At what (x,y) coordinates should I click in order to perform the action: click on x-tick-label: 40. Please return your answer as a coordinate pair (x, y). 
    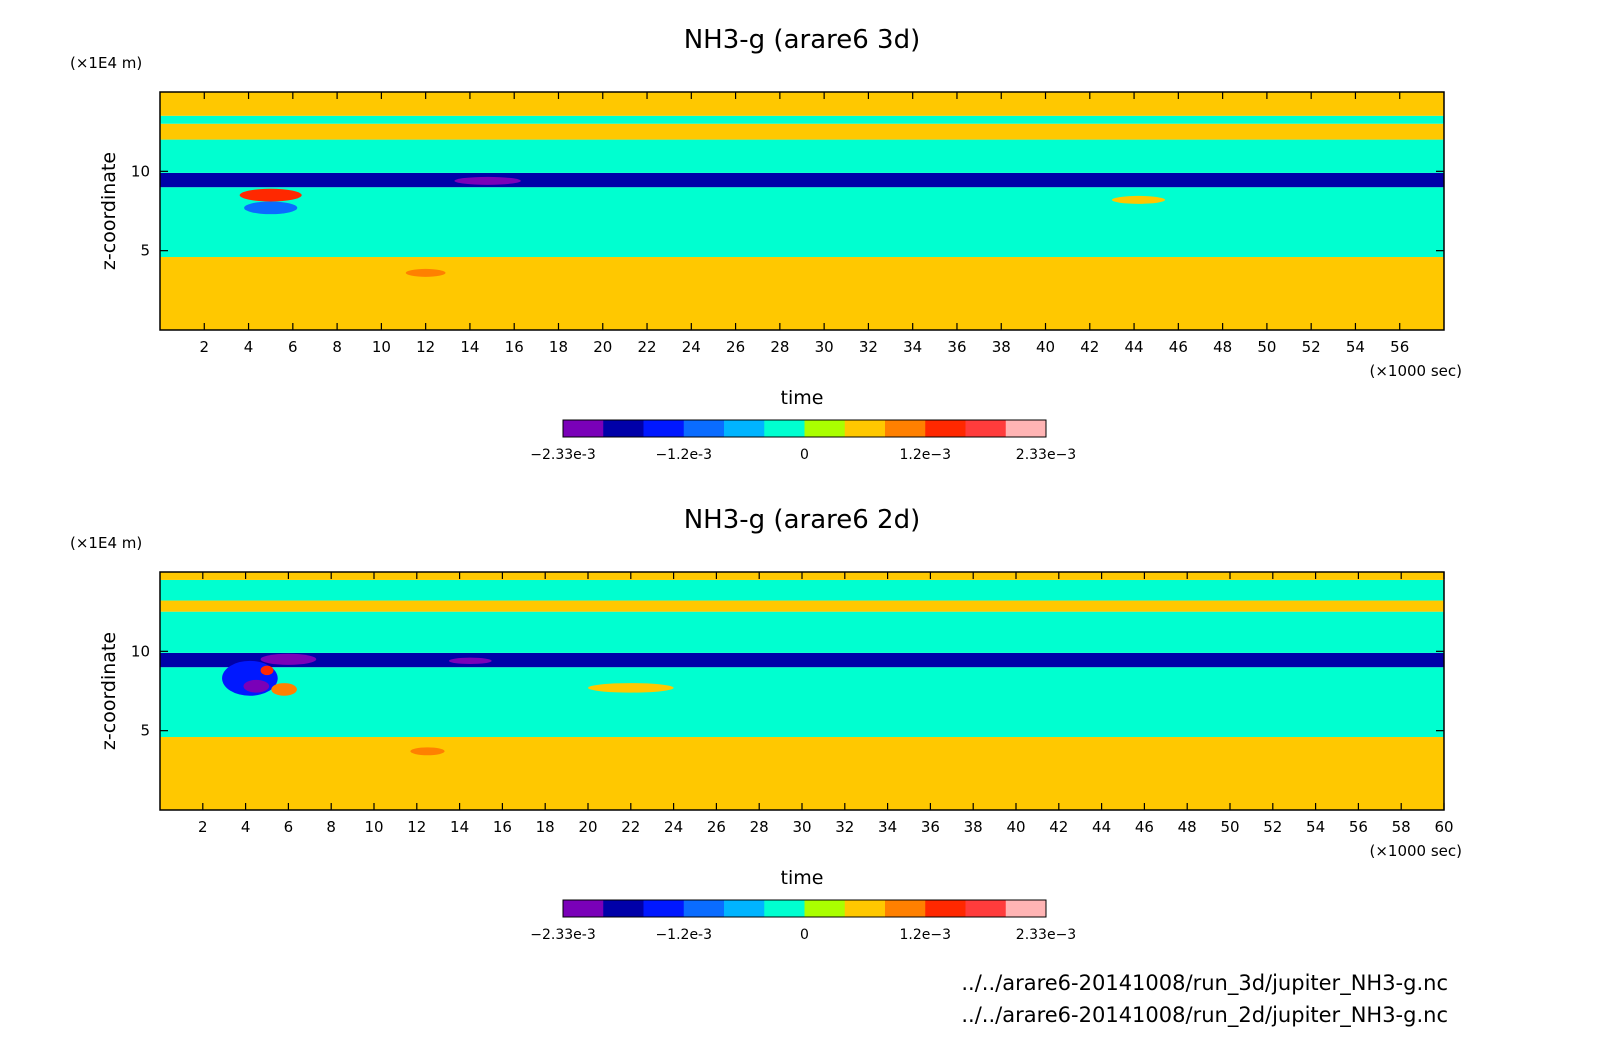
    Looking at the image, I should click on (1015, 827).